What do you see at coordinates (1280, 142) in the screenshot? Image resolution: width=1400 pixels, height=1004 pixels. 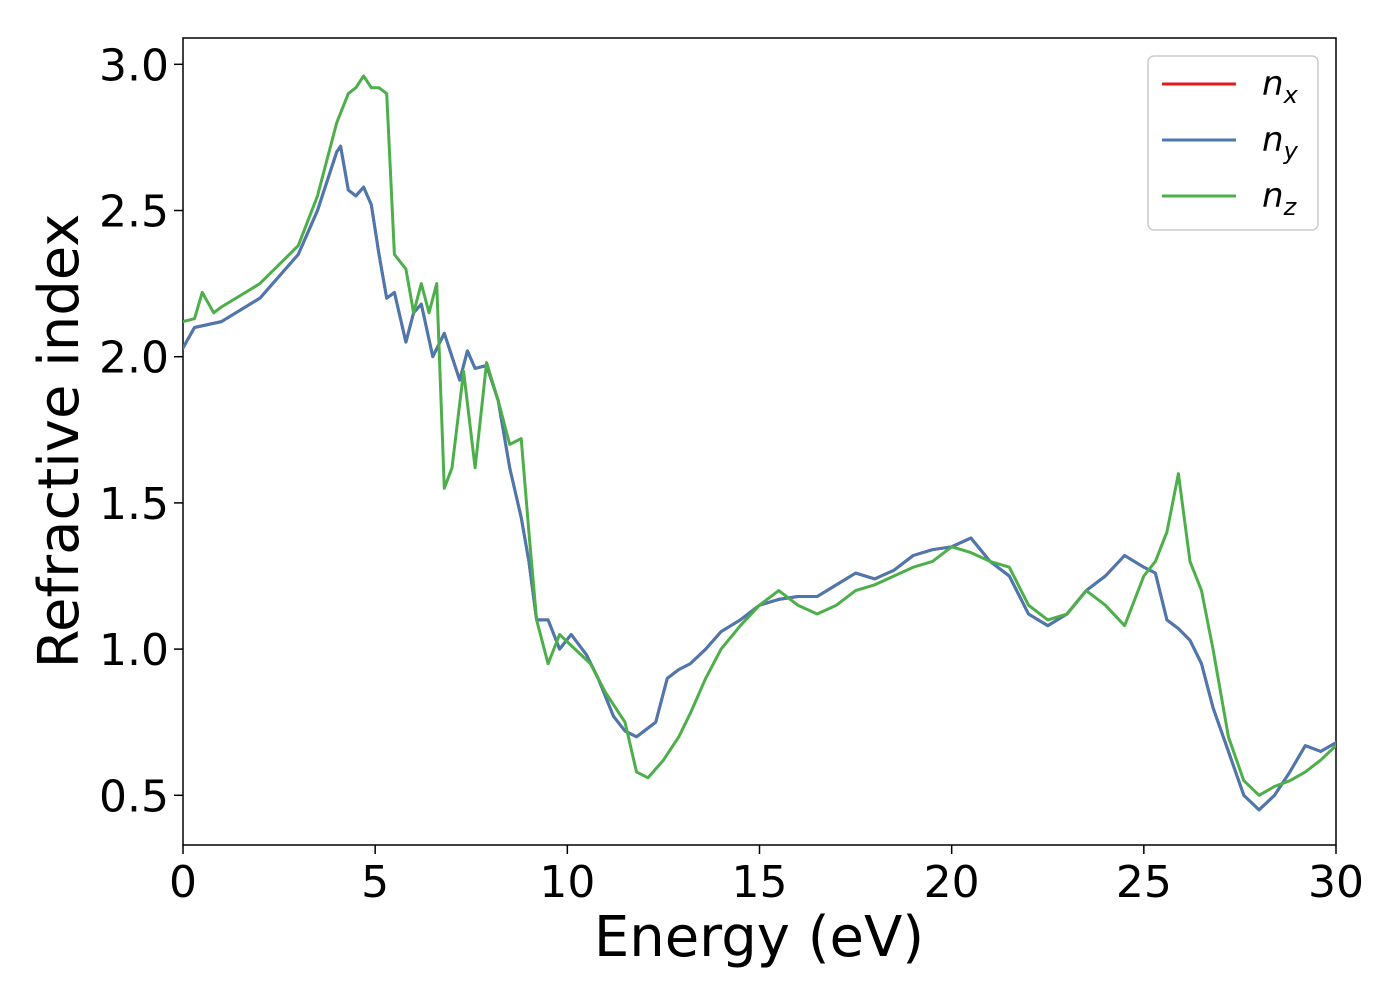 I see `legend-label-n-y: ny` at bounding box center [1280, 142].